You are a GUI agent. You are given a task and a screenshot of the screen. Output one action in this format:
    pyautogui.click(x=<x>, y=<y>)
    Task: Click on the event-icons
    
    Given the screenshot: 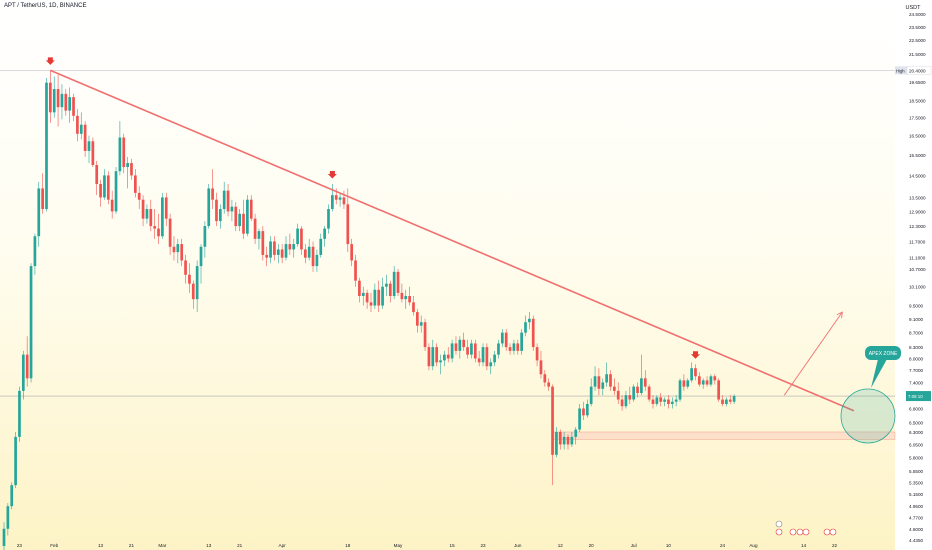 What is the action you would take?
    pyautogui.click(x=806, y=528)
    